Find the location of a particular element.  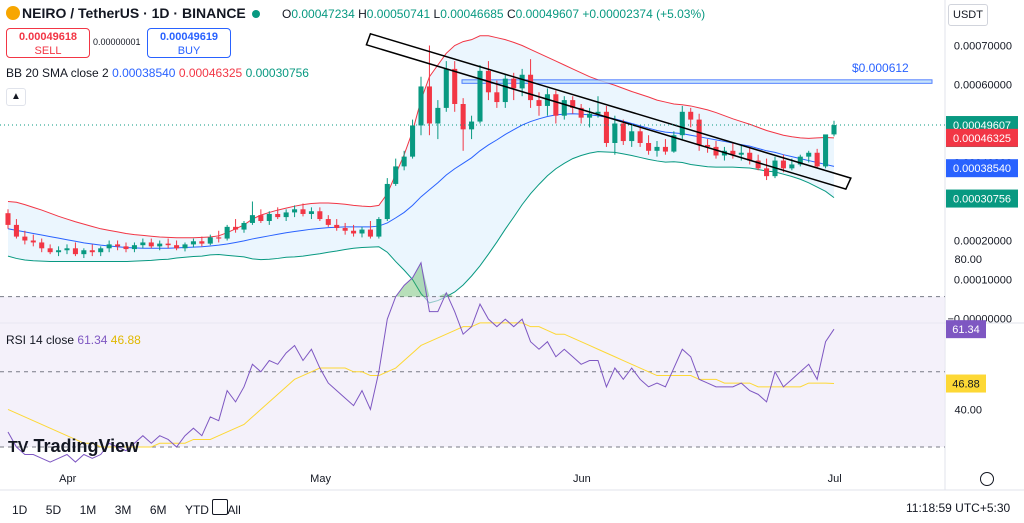

rsi-legend: RSI 14 close 61.34 46.88 is located at coordinates (73, 340).